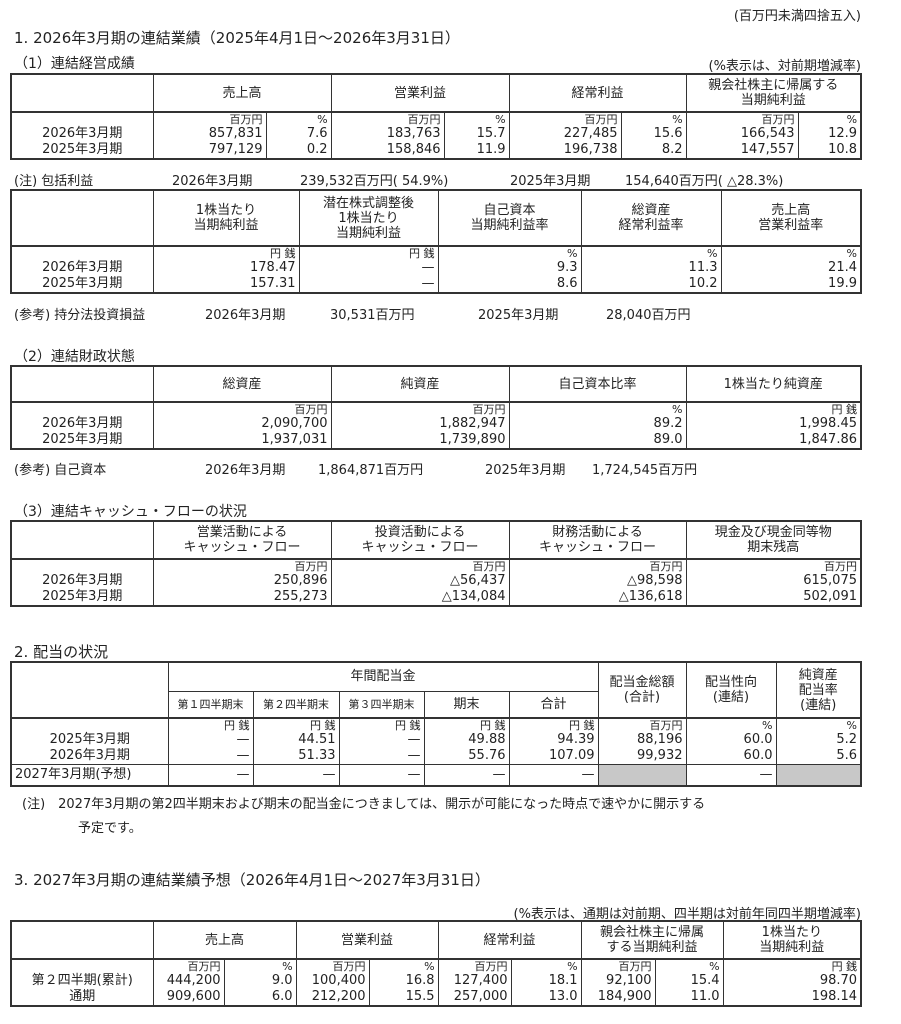 This screenshot has width=901, height=1024. What do you see at coordinates (731, 740) in the screenshot?
I see `table-cell: 60.0` at bounding box center [731, 740].